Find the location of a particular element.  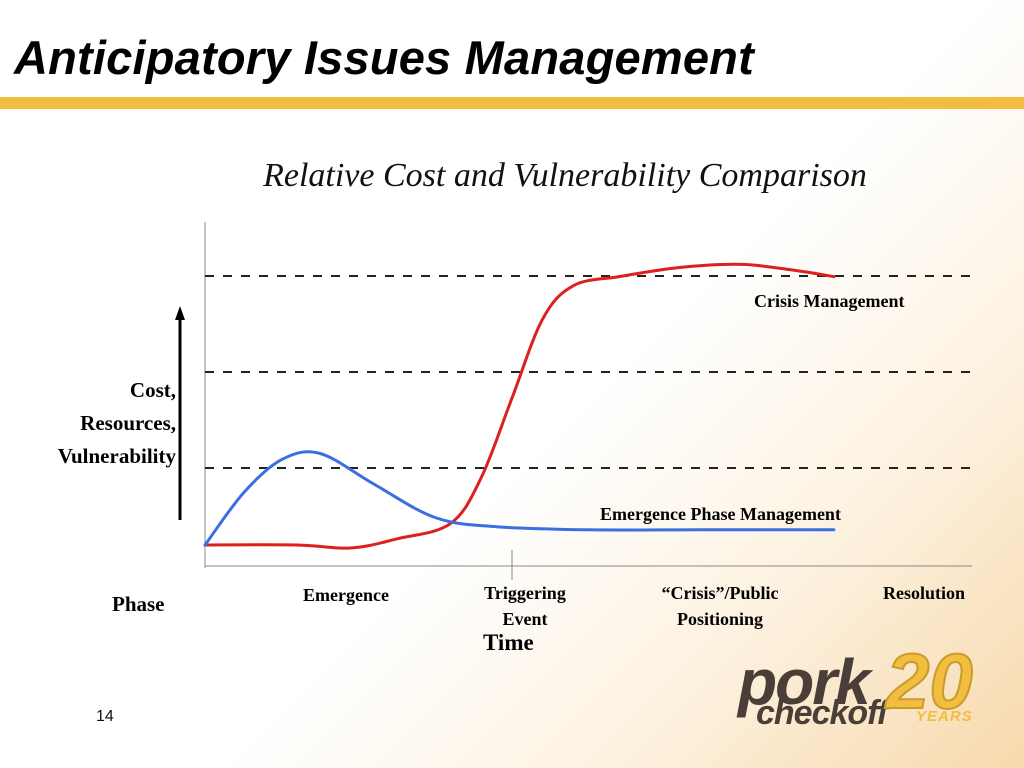

logo-years: YEARS is located at coordinates (944, 716).